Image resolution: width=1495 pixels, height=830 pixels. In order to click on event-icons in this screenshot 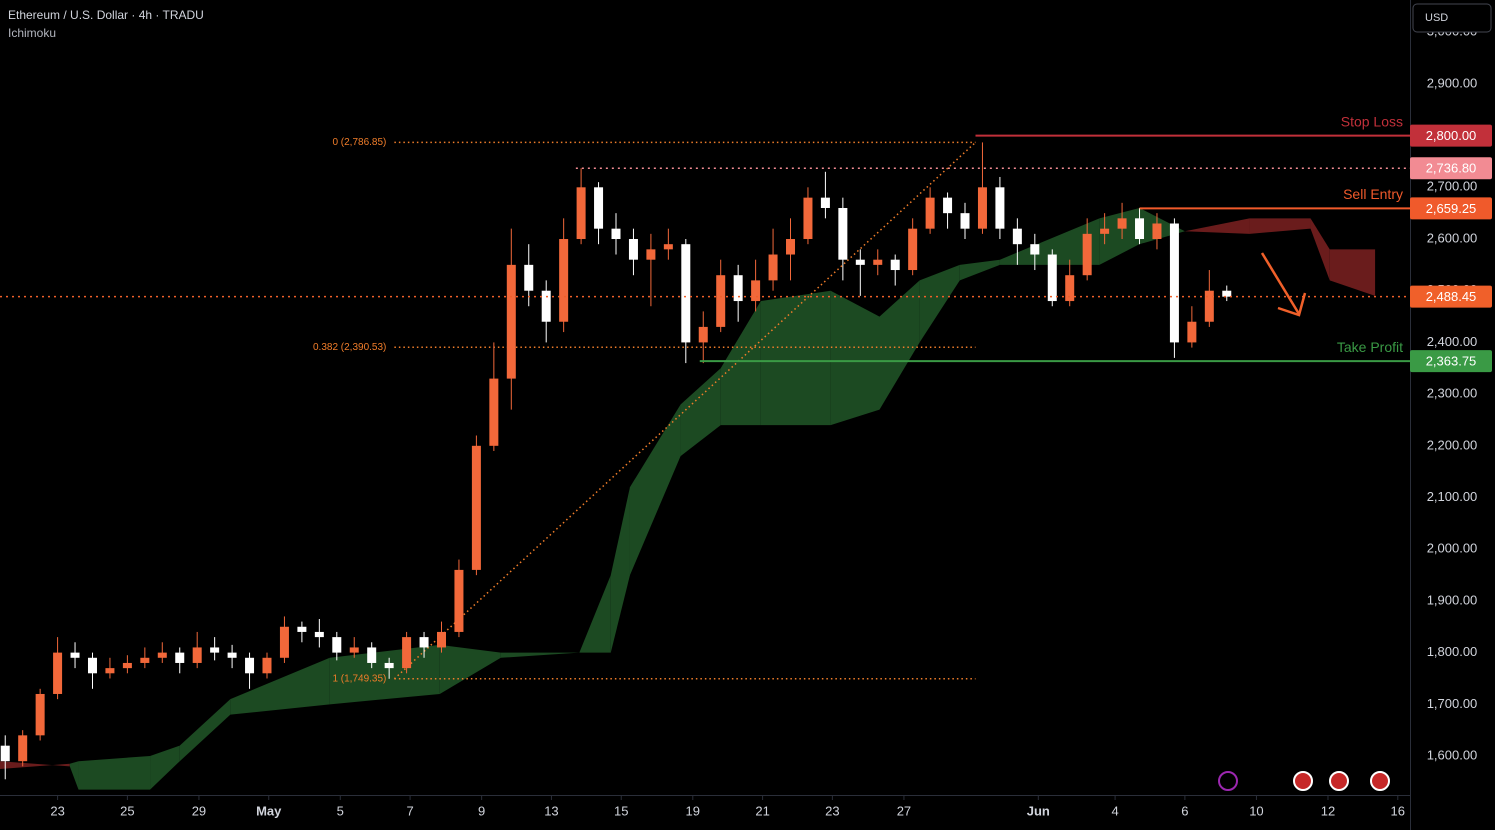, I will do `click(1304, 781)`.